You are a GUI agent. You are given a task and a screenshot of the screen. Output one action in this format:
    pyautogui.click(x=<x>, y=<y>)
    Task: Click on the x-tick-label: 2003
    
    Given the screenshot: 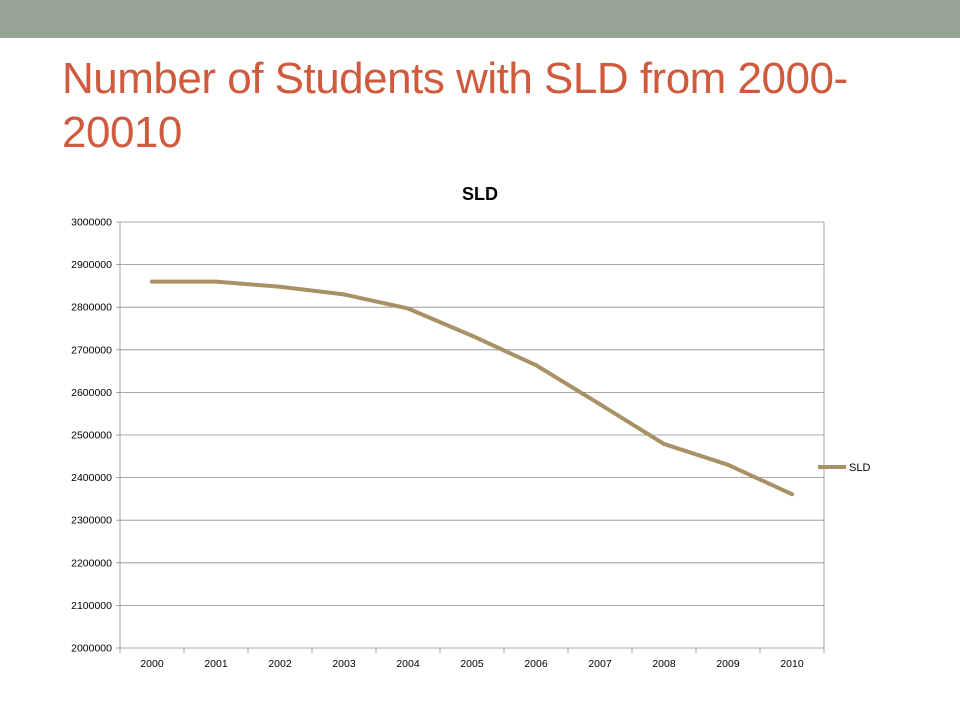 What is the action you would take?
    pyautogui.click(x=344, y=664)
    